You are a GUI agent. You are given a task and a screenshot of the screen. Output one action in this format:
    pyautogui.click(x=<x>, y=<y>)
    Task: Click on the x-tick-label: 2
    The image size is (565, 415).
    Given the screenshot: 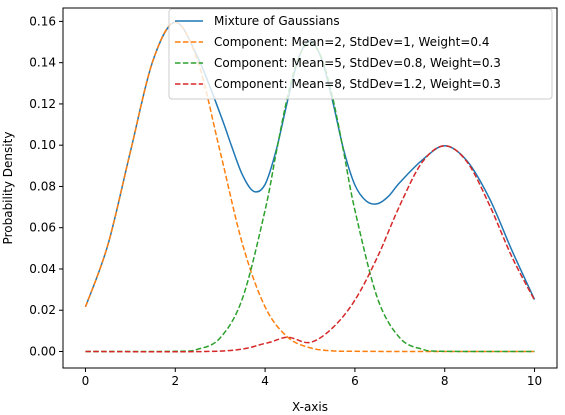 What is the action you would take?
    pyautogui.click(x=175, y=381)
    